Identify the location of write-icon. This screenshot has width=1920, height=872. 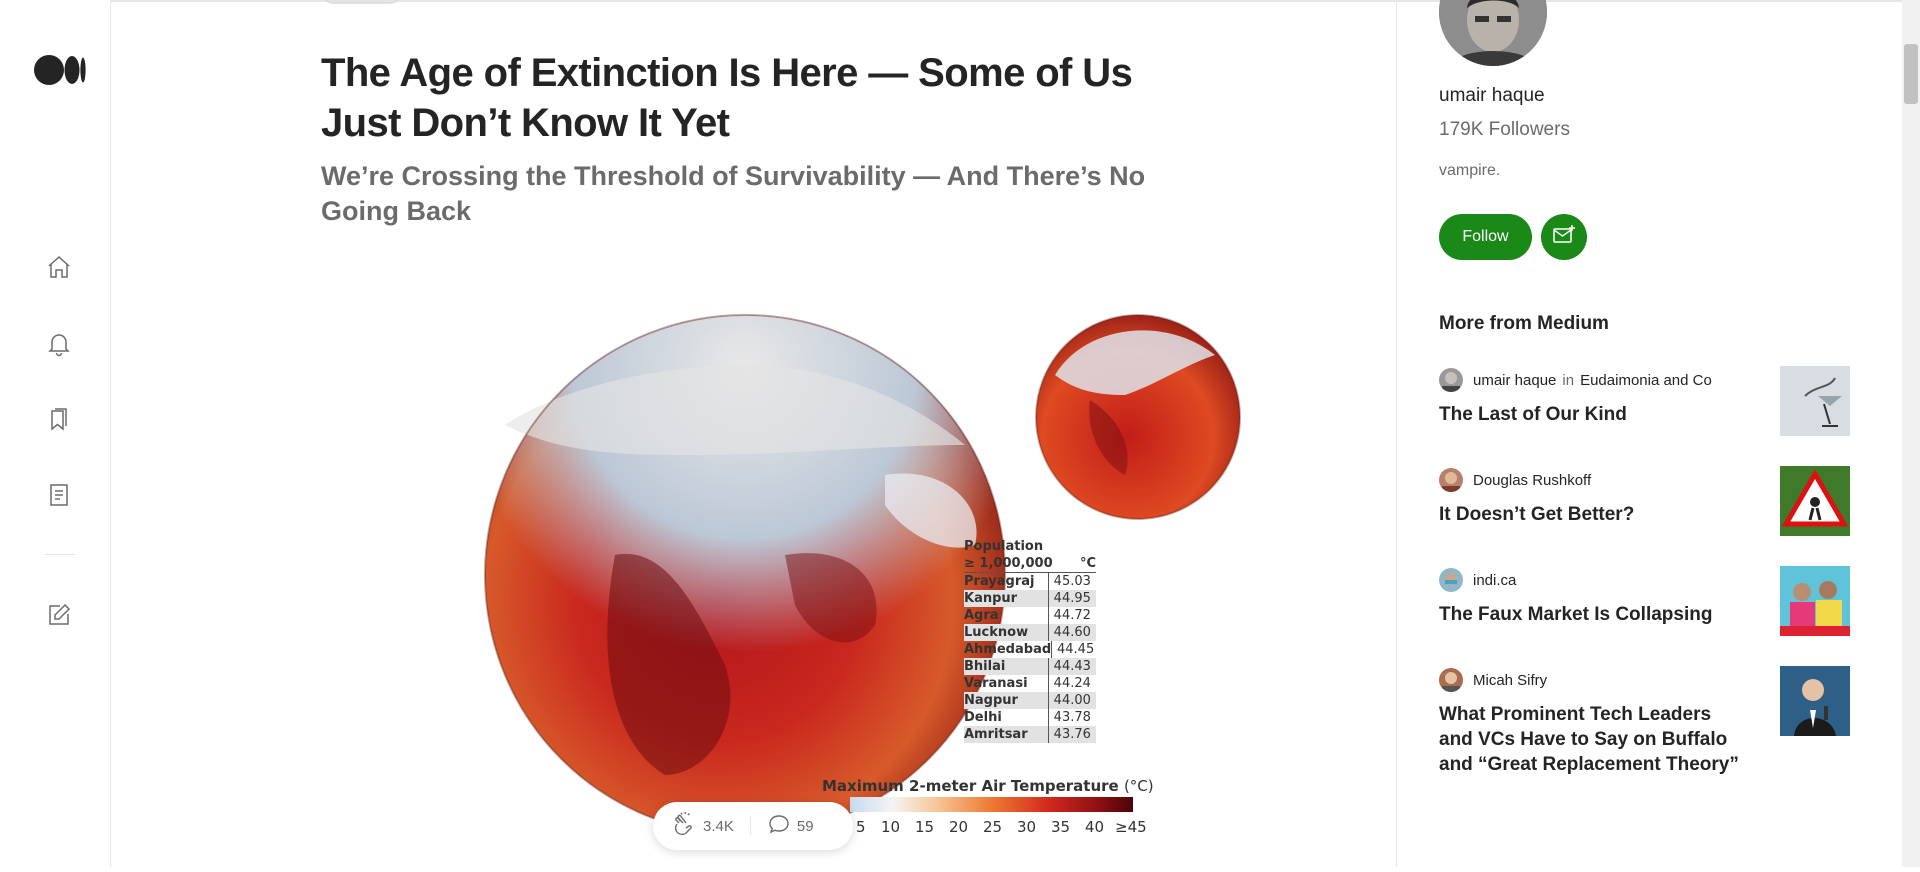
(59, 615).